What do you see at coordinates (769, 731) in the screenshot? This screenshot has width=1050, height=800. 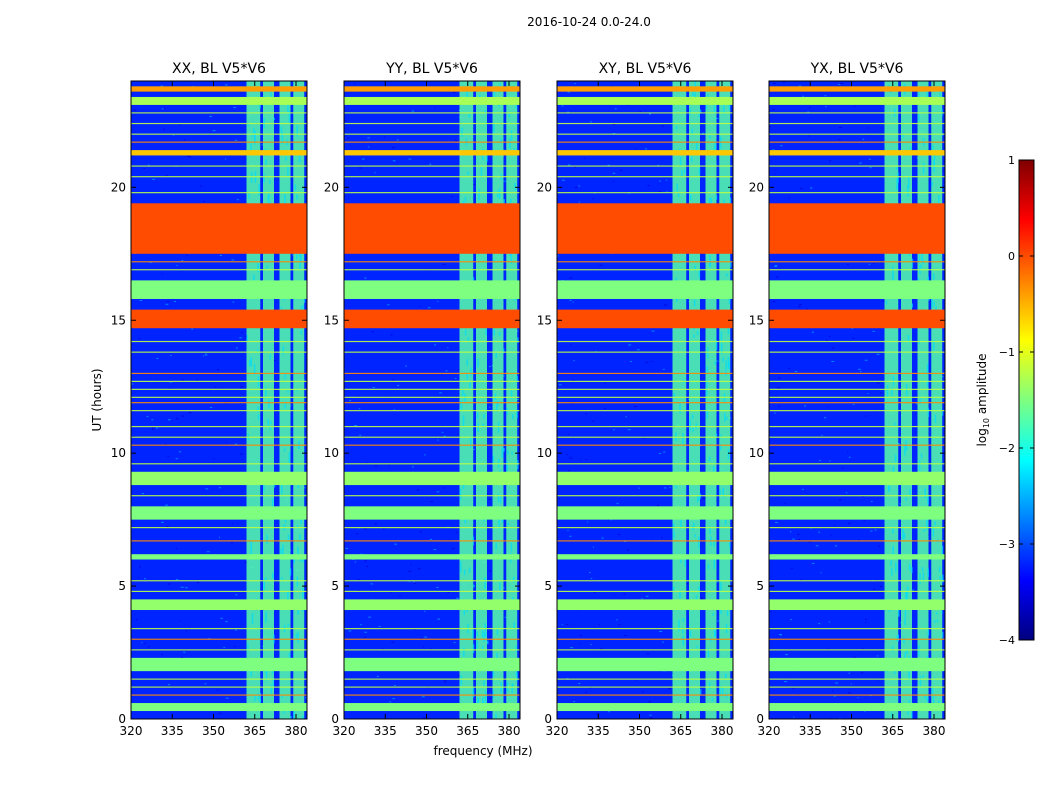 I see `x-tick-label: 320` at bounding box center [769, 731].